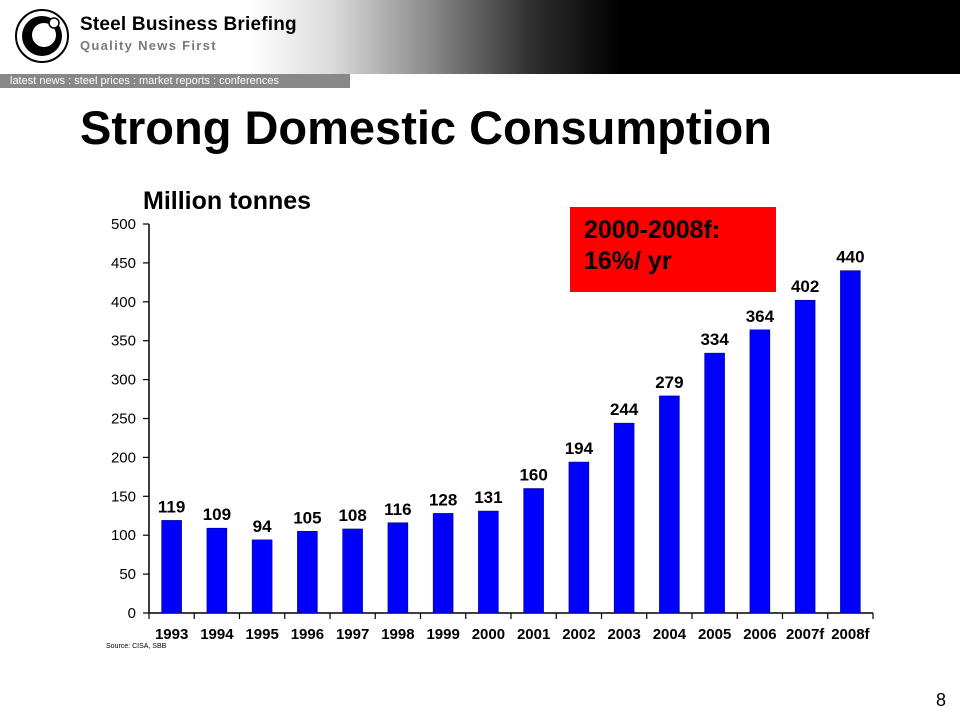 The image size is (960, 720). What do you see at coordinates (398, 568) in the screenshot?
I see `bar-1998` at bounding box center [398, 568].